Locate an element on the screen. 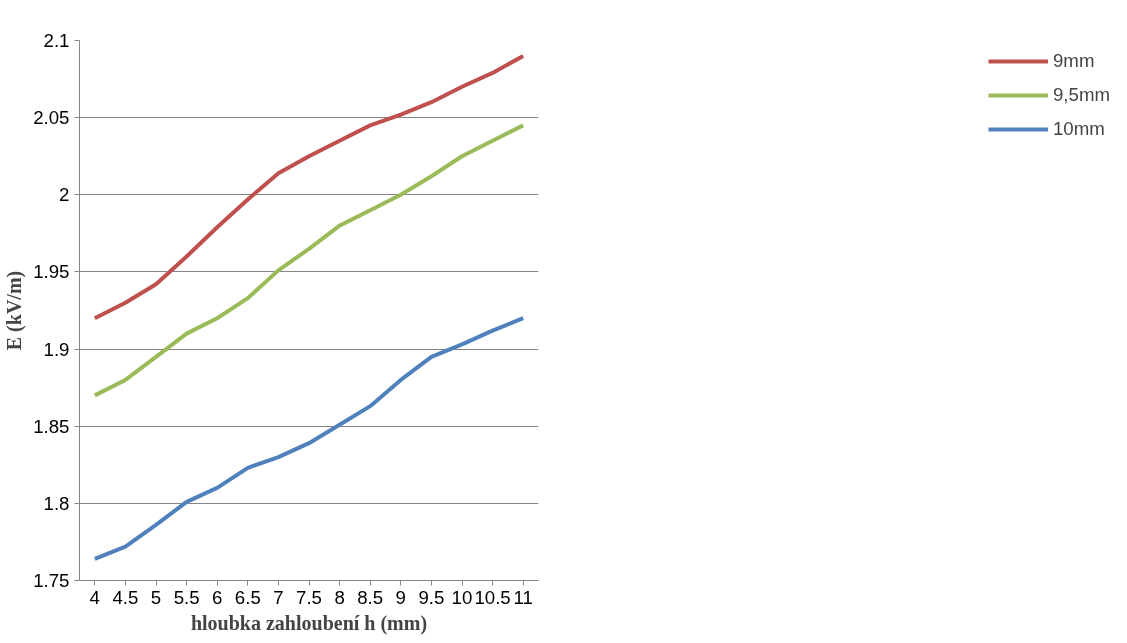  x-tick-label: 4.5 is located at coordinates (125, 597).